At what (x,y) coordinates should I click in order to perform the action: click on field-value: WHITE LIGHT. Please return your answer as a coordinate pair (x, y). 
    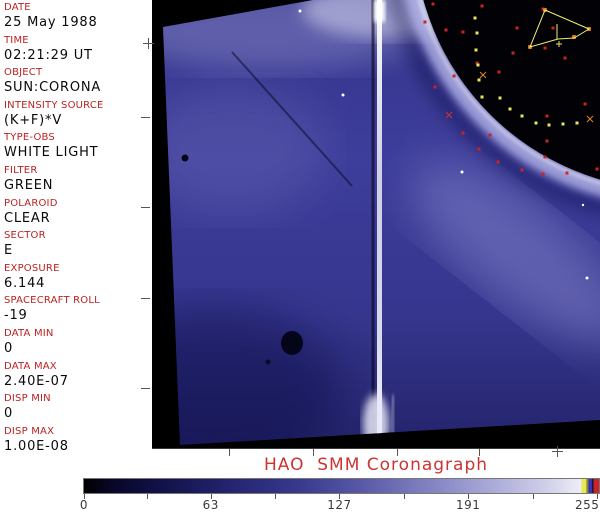
    Looking at the image, I should click on (51, 153).